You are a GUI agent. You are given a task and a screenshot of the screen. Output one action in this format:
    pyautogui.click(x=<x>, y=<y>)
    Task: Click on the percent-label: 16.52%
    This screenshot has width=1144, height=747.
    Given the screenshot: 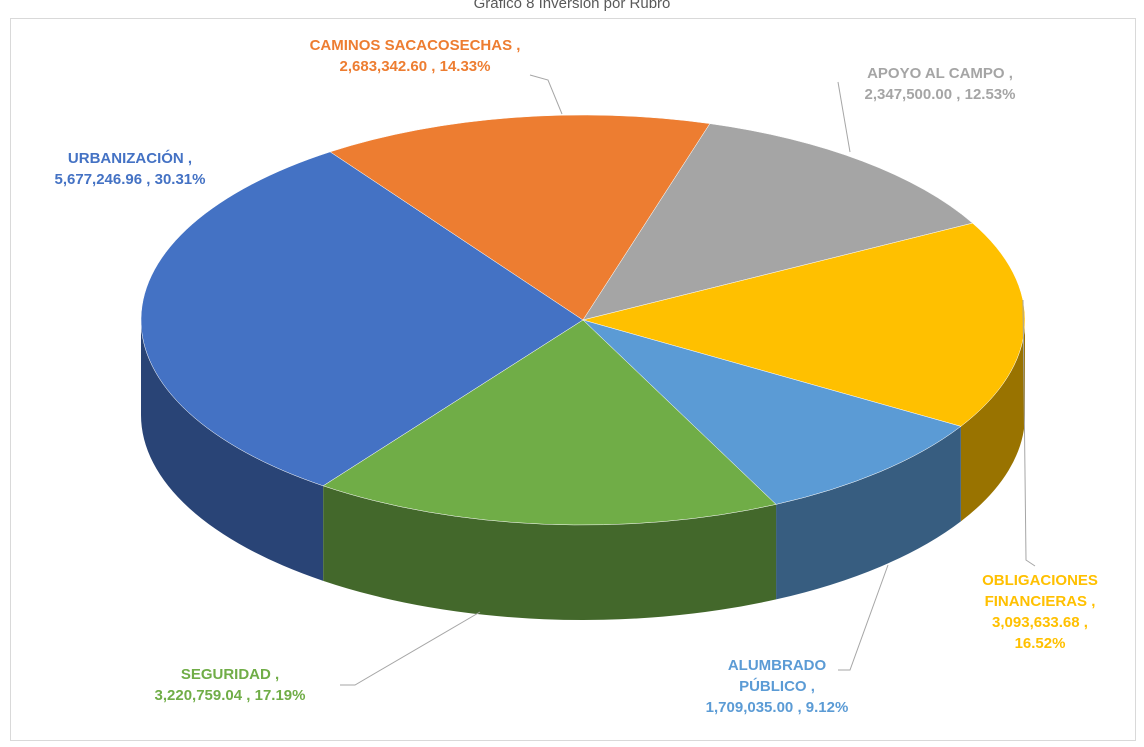 What is the action you would take?
    pyautogui.click(x=1040, y=643)
    